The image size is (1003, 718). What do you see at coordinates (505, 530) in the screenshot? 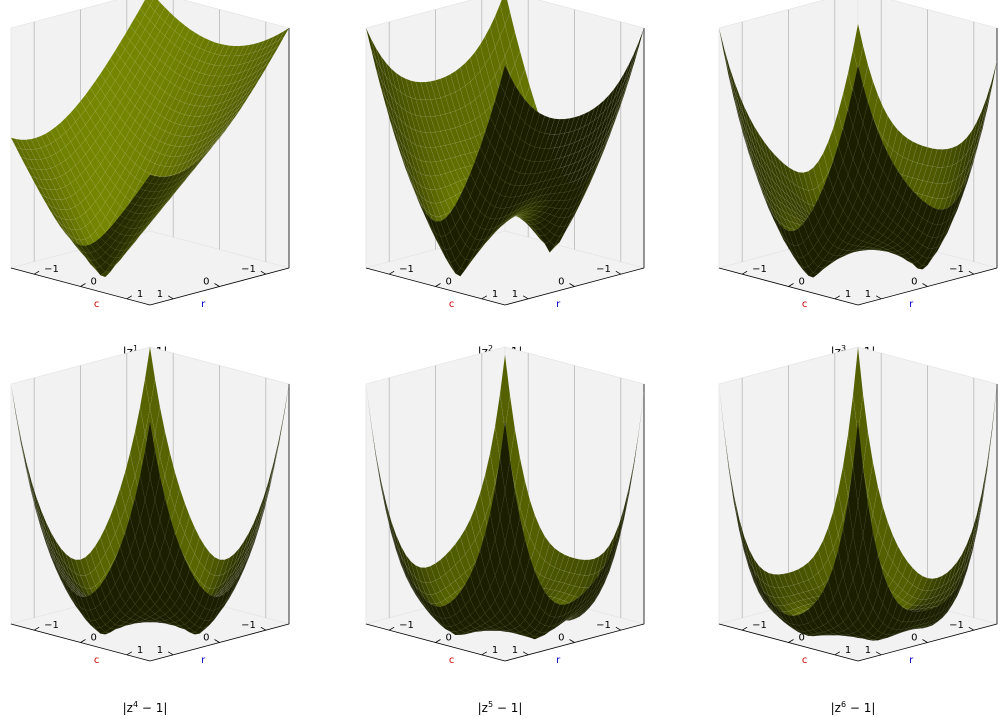
I see `subplot-5: −1 −1 0 0 1 1 r c |z5 − 1|` at bounding box center [505, 530].